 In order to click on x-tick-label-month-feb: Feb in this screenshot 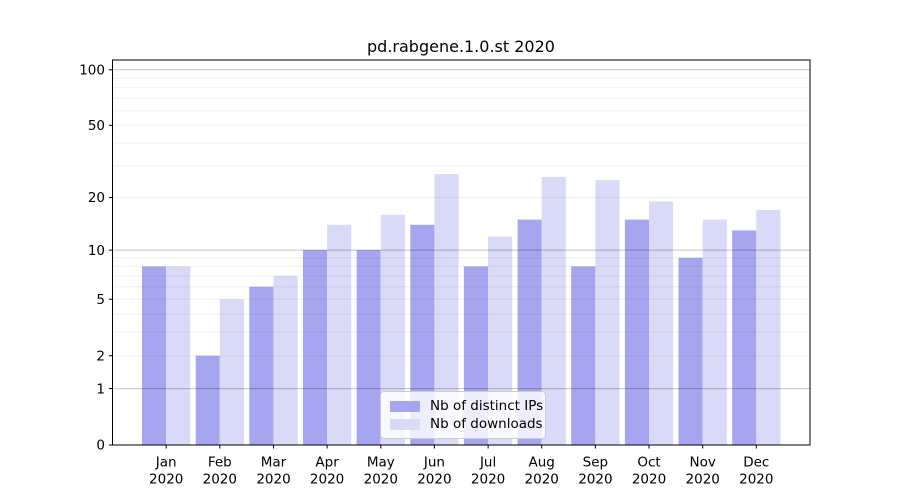, I will do `click(220, 463)`.